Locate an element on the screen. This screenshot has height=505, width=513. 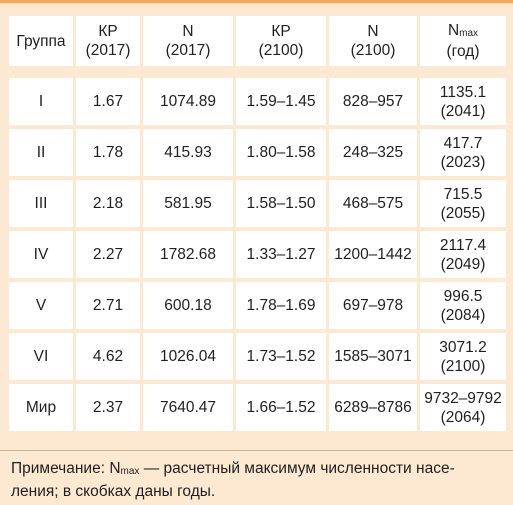
n-2017-cell: 1026.04 is located at coordinates (188, 356).